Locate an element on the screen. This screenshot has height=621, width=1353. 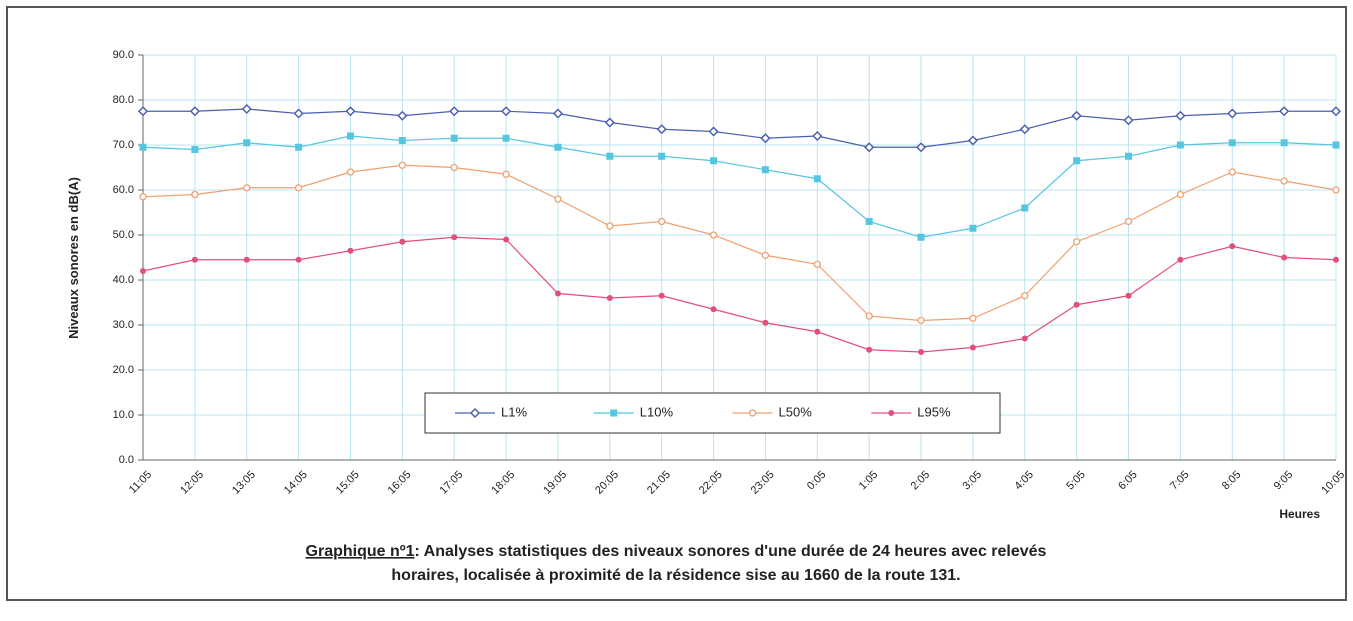
y-tick-label: 60.0 is located at coordinates (123, 190).